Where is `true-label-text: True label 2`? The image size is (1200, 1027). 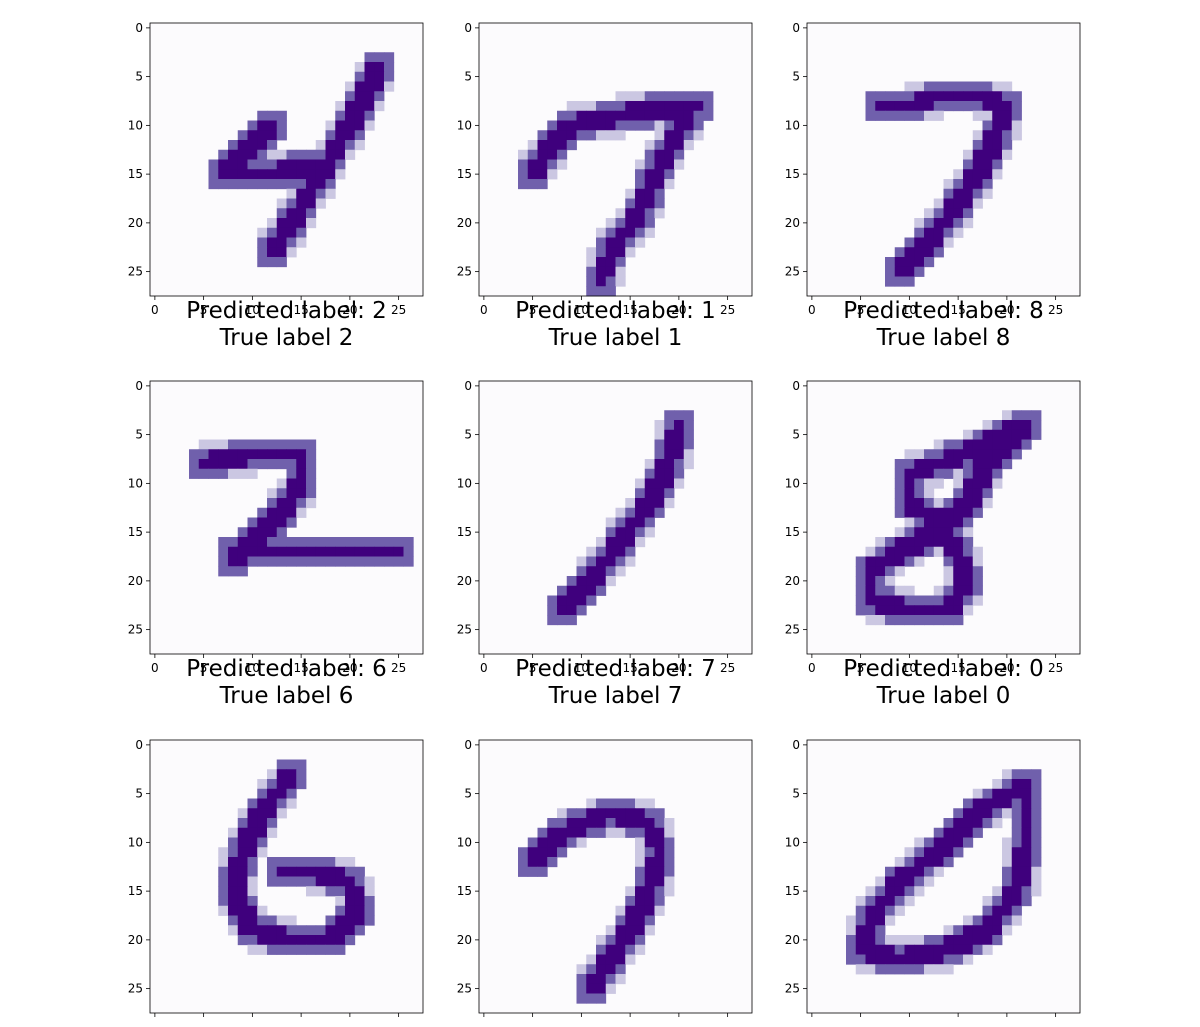 true-label-text: True label 2 is located at coordinates (286, 338).